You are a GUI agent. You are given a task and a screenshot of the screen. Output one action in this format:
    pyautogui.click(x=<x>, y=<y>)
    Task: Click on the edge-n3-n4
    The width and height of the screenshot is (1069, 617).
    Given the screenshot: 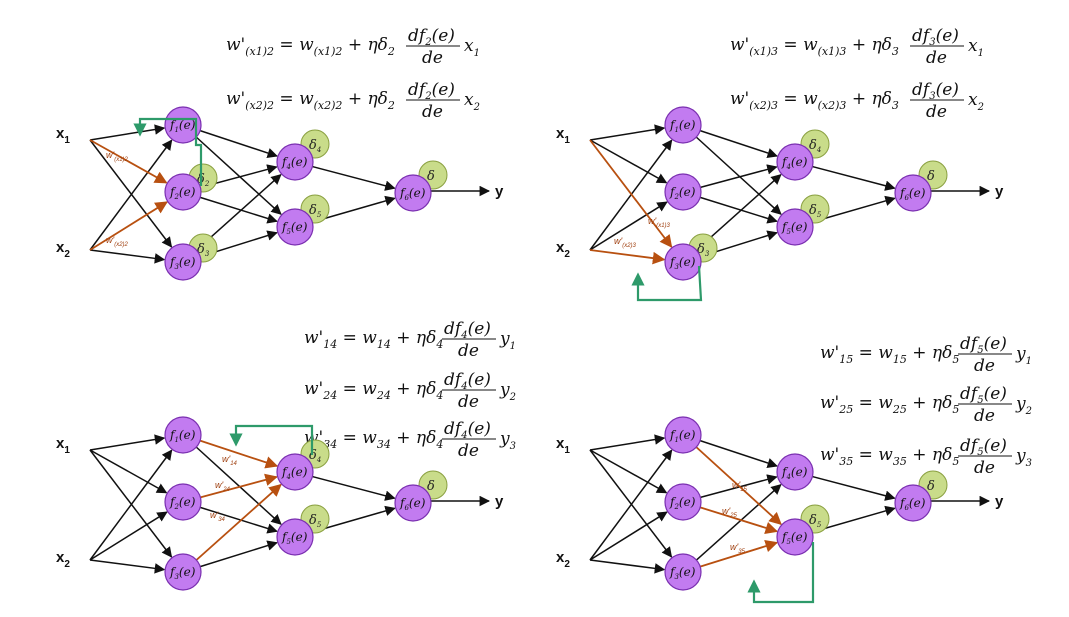 What is the action you would take?
    pyautogui.click(x=738, y=522)
    